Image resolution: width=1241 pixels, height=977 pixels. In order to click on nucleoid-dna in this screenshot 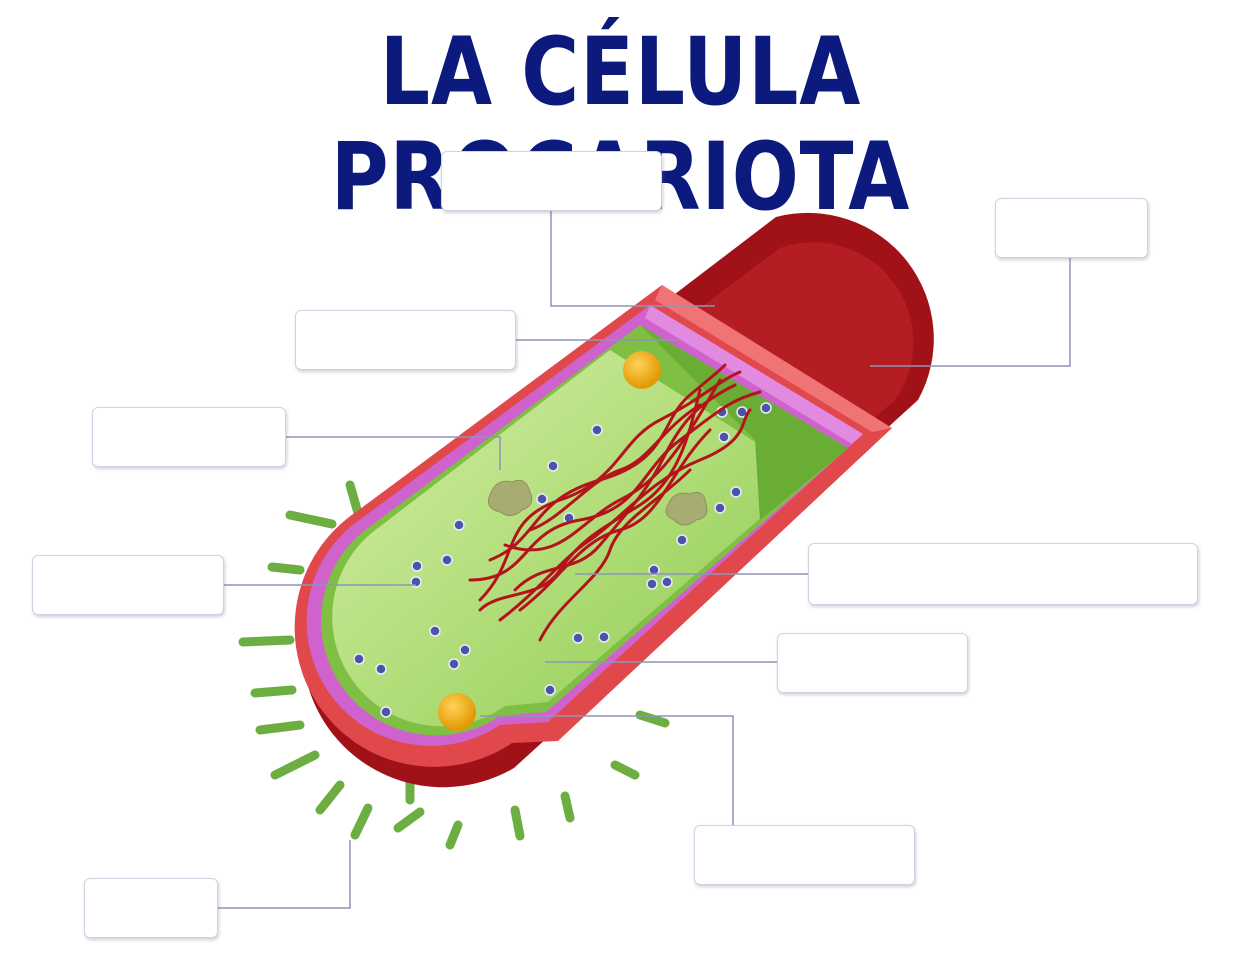, I will do `click(615, 502)`.